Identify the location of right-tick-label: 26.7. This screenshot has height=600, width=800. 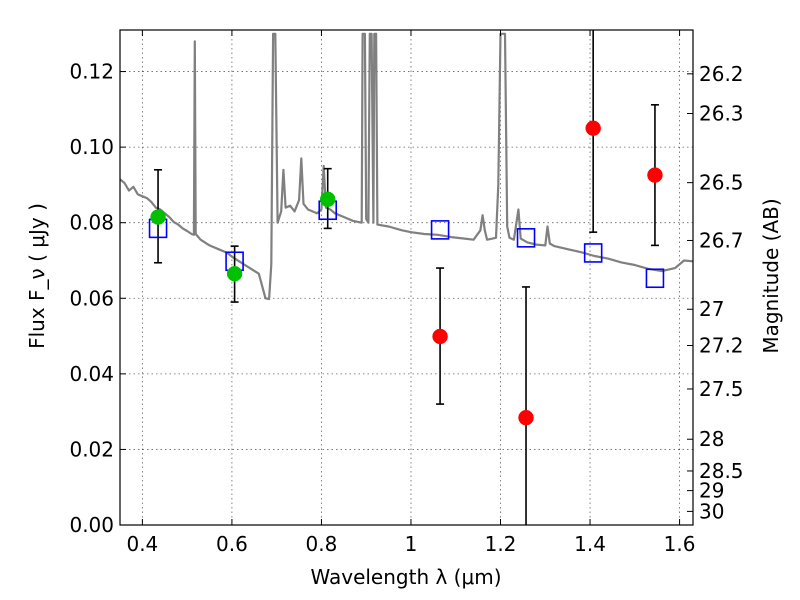
(721, 240).